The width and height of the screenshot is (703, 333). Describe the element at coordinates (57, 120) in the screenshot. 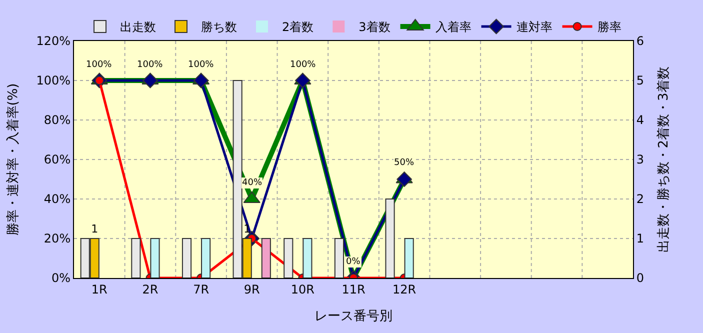

I see `y-tick-label: 80%` at that location.